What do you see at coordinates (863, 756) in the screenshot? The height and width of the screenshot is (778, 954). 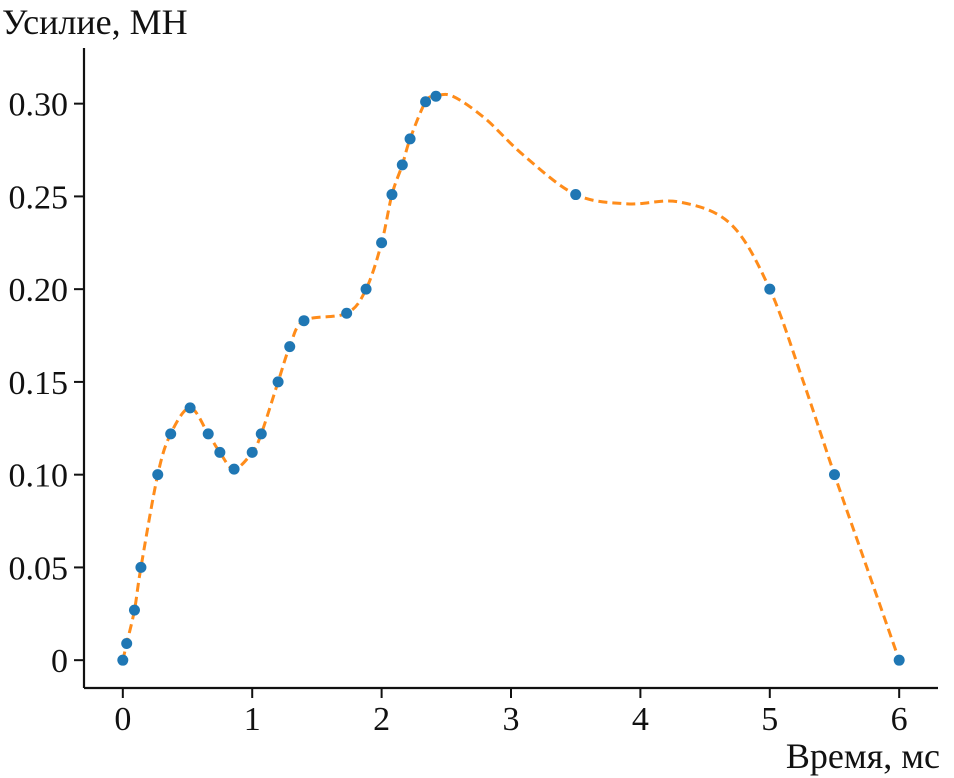 I see `x-axis-title: Время, мс` at bounding box center [863, 756].